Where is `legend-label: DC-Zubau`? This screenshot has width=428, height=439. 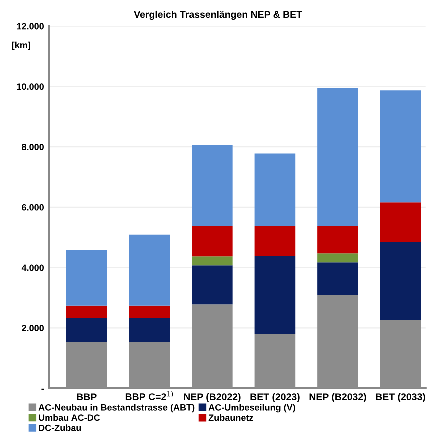
legend-label: DC-Zubau is located at coordinates (60, 428).